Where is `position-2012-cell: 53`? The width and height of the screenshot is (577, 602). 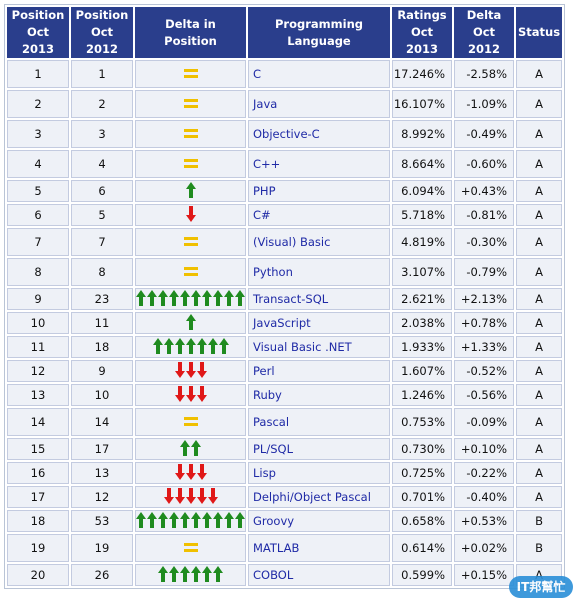
position-2012-cell: 53 is located at coordinates (102, 521).